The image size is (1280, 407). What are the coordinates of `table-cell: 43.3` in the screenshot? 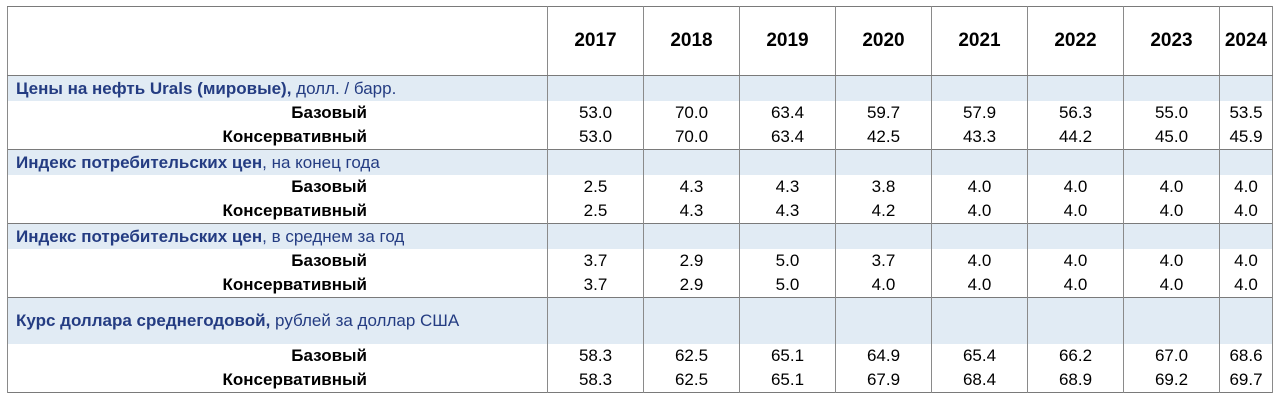 It's located at (979, 137).